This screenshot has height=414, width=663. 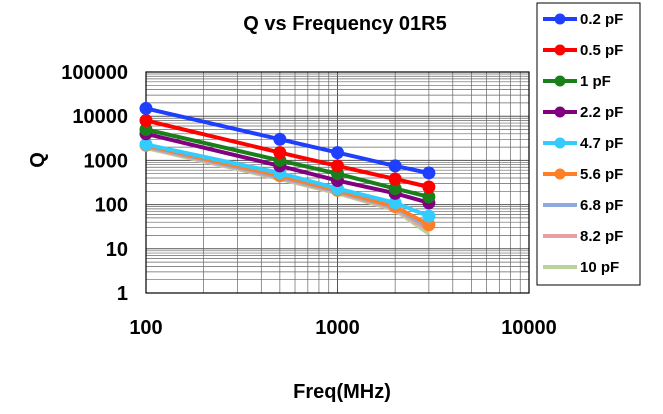 I want to click on series-4-7-pf, so click(x=287, y=180).